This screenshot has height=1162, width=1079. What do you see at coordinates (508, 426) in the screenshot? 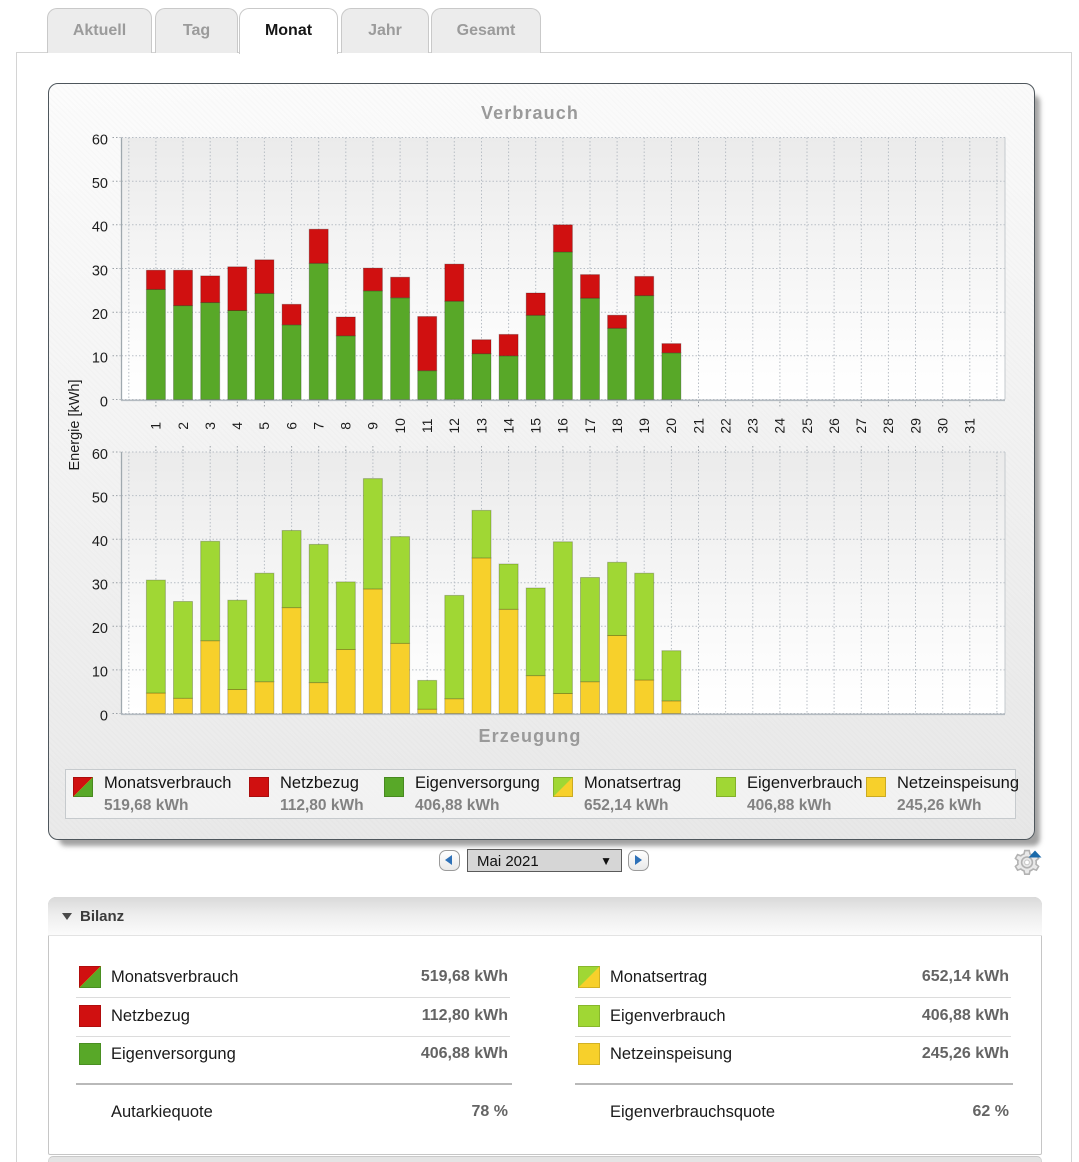
I see `svg-text: 14` at bounding box center [508, 426].